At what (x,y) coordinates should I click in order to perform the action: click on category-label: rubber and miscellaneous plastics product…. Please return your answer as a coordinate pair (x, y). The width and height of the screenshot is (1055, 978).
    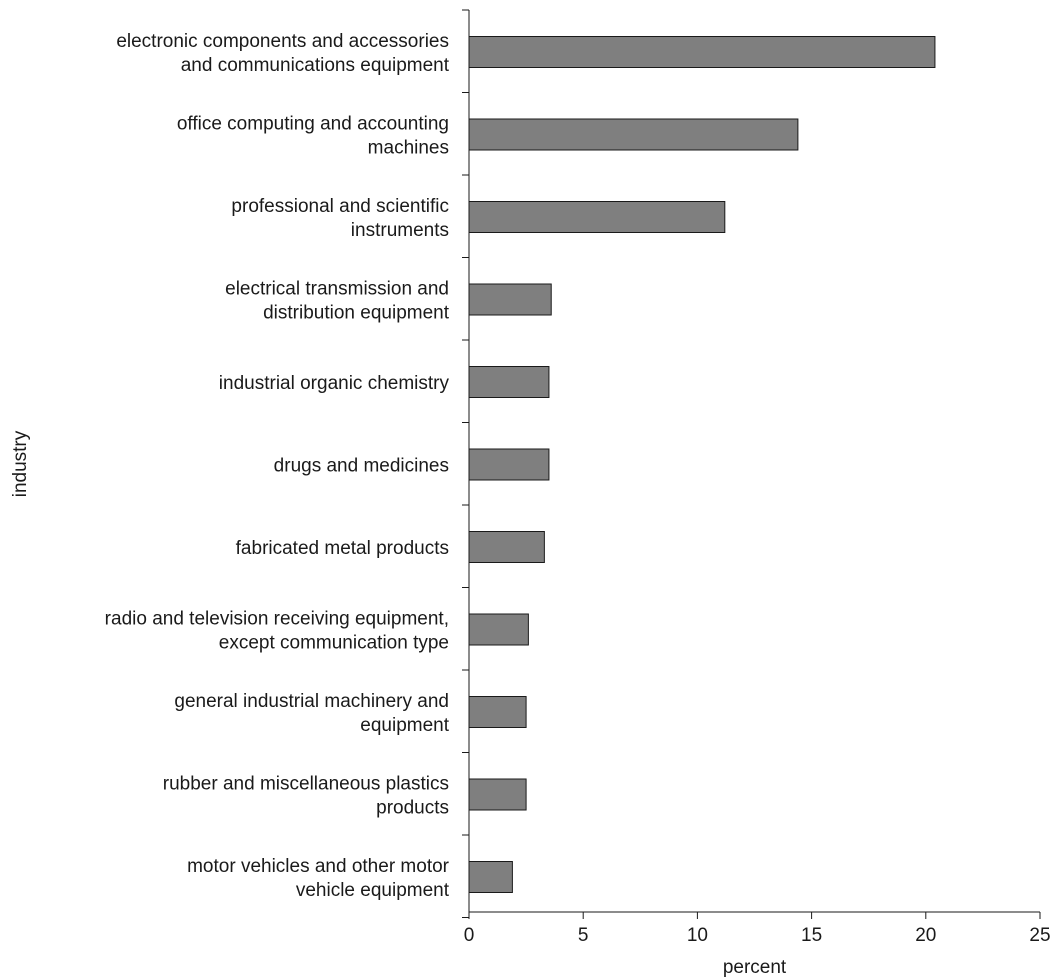
    Looking at the image, I should click on (306, 796).